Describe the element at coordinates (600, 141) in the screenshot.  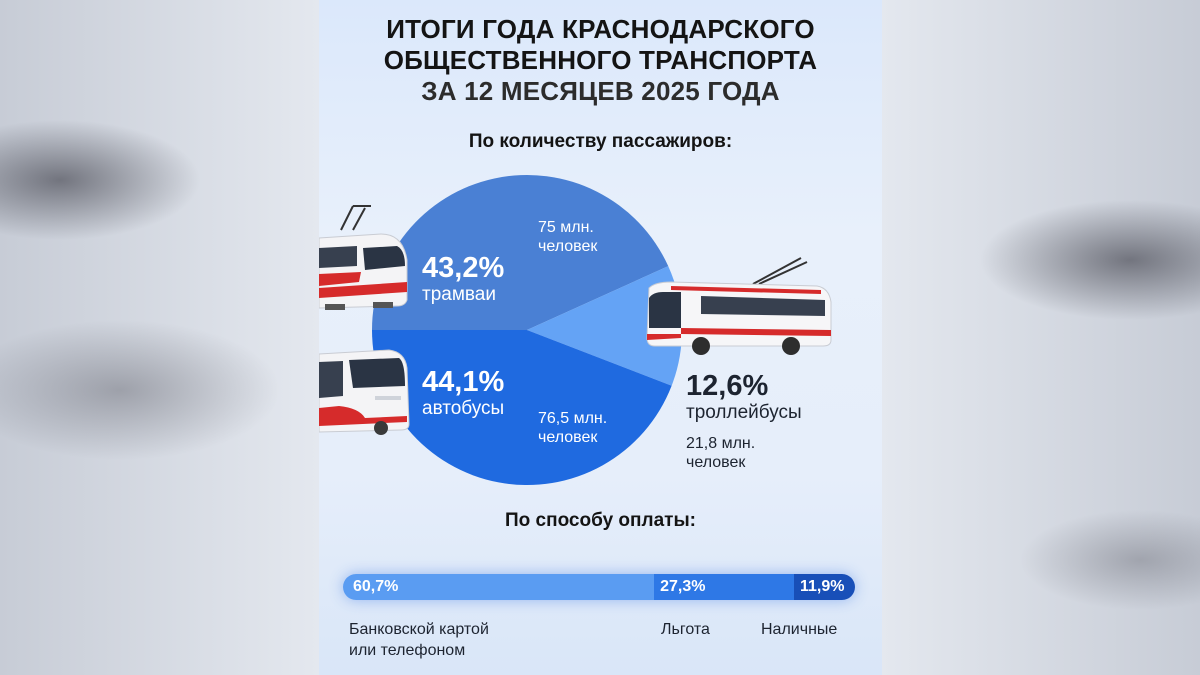
I see `passengers-heading: По количеству пассажиров:` at that location.